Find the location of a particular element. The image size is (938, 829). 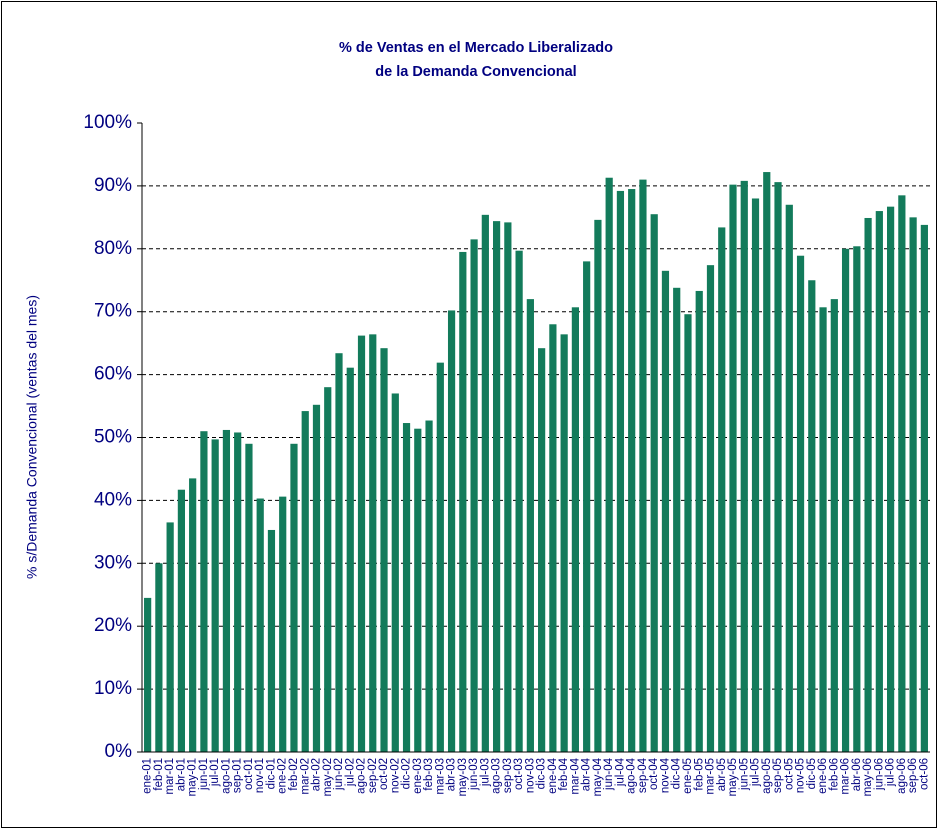

x-tick-label: jul-05 is located at coordinates (756, 772).